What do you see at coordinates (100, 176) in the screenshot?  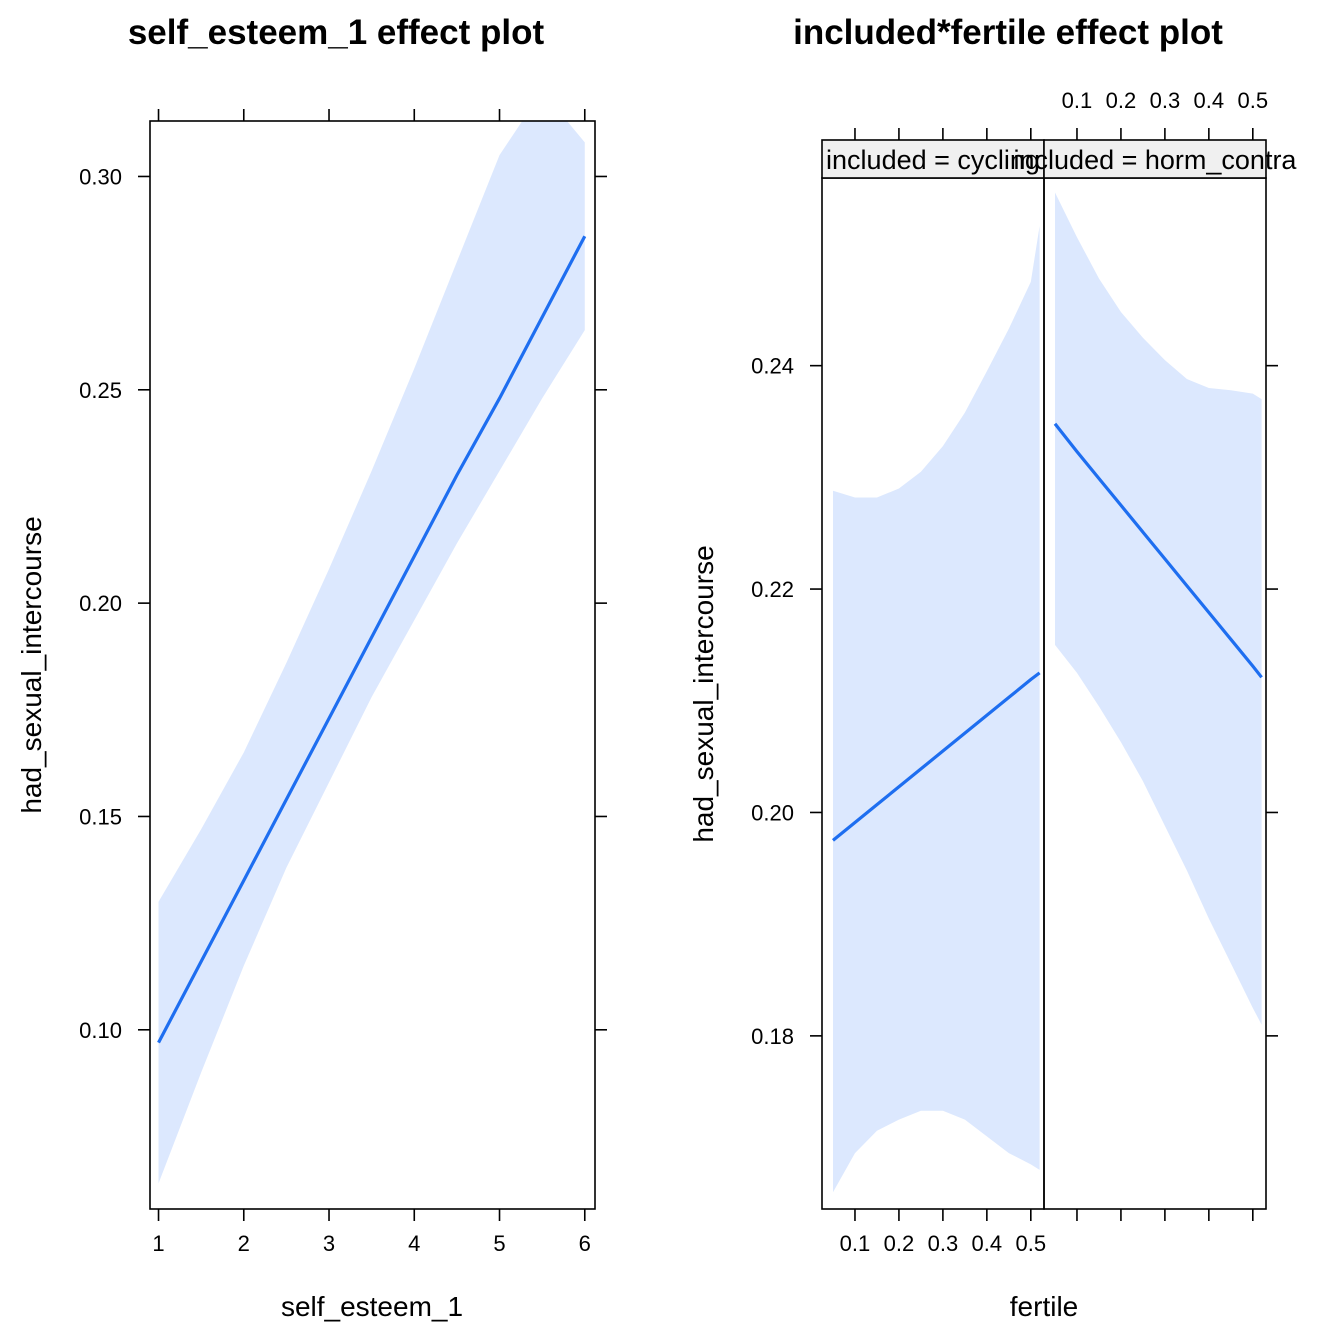 I see `chart-1-y-tick-label: 0.30` at bounding box center [100, 176].